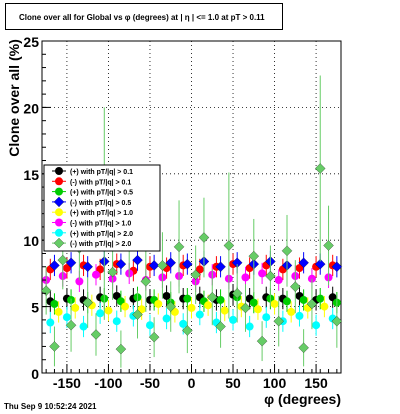 The width and height of the screenshot is (400, 414). What do you see at coordinates (100, 203) in the screenshot?
I see `legend-label: (-) with pT/|q| > 0.5` at bounding box center [100, 203].